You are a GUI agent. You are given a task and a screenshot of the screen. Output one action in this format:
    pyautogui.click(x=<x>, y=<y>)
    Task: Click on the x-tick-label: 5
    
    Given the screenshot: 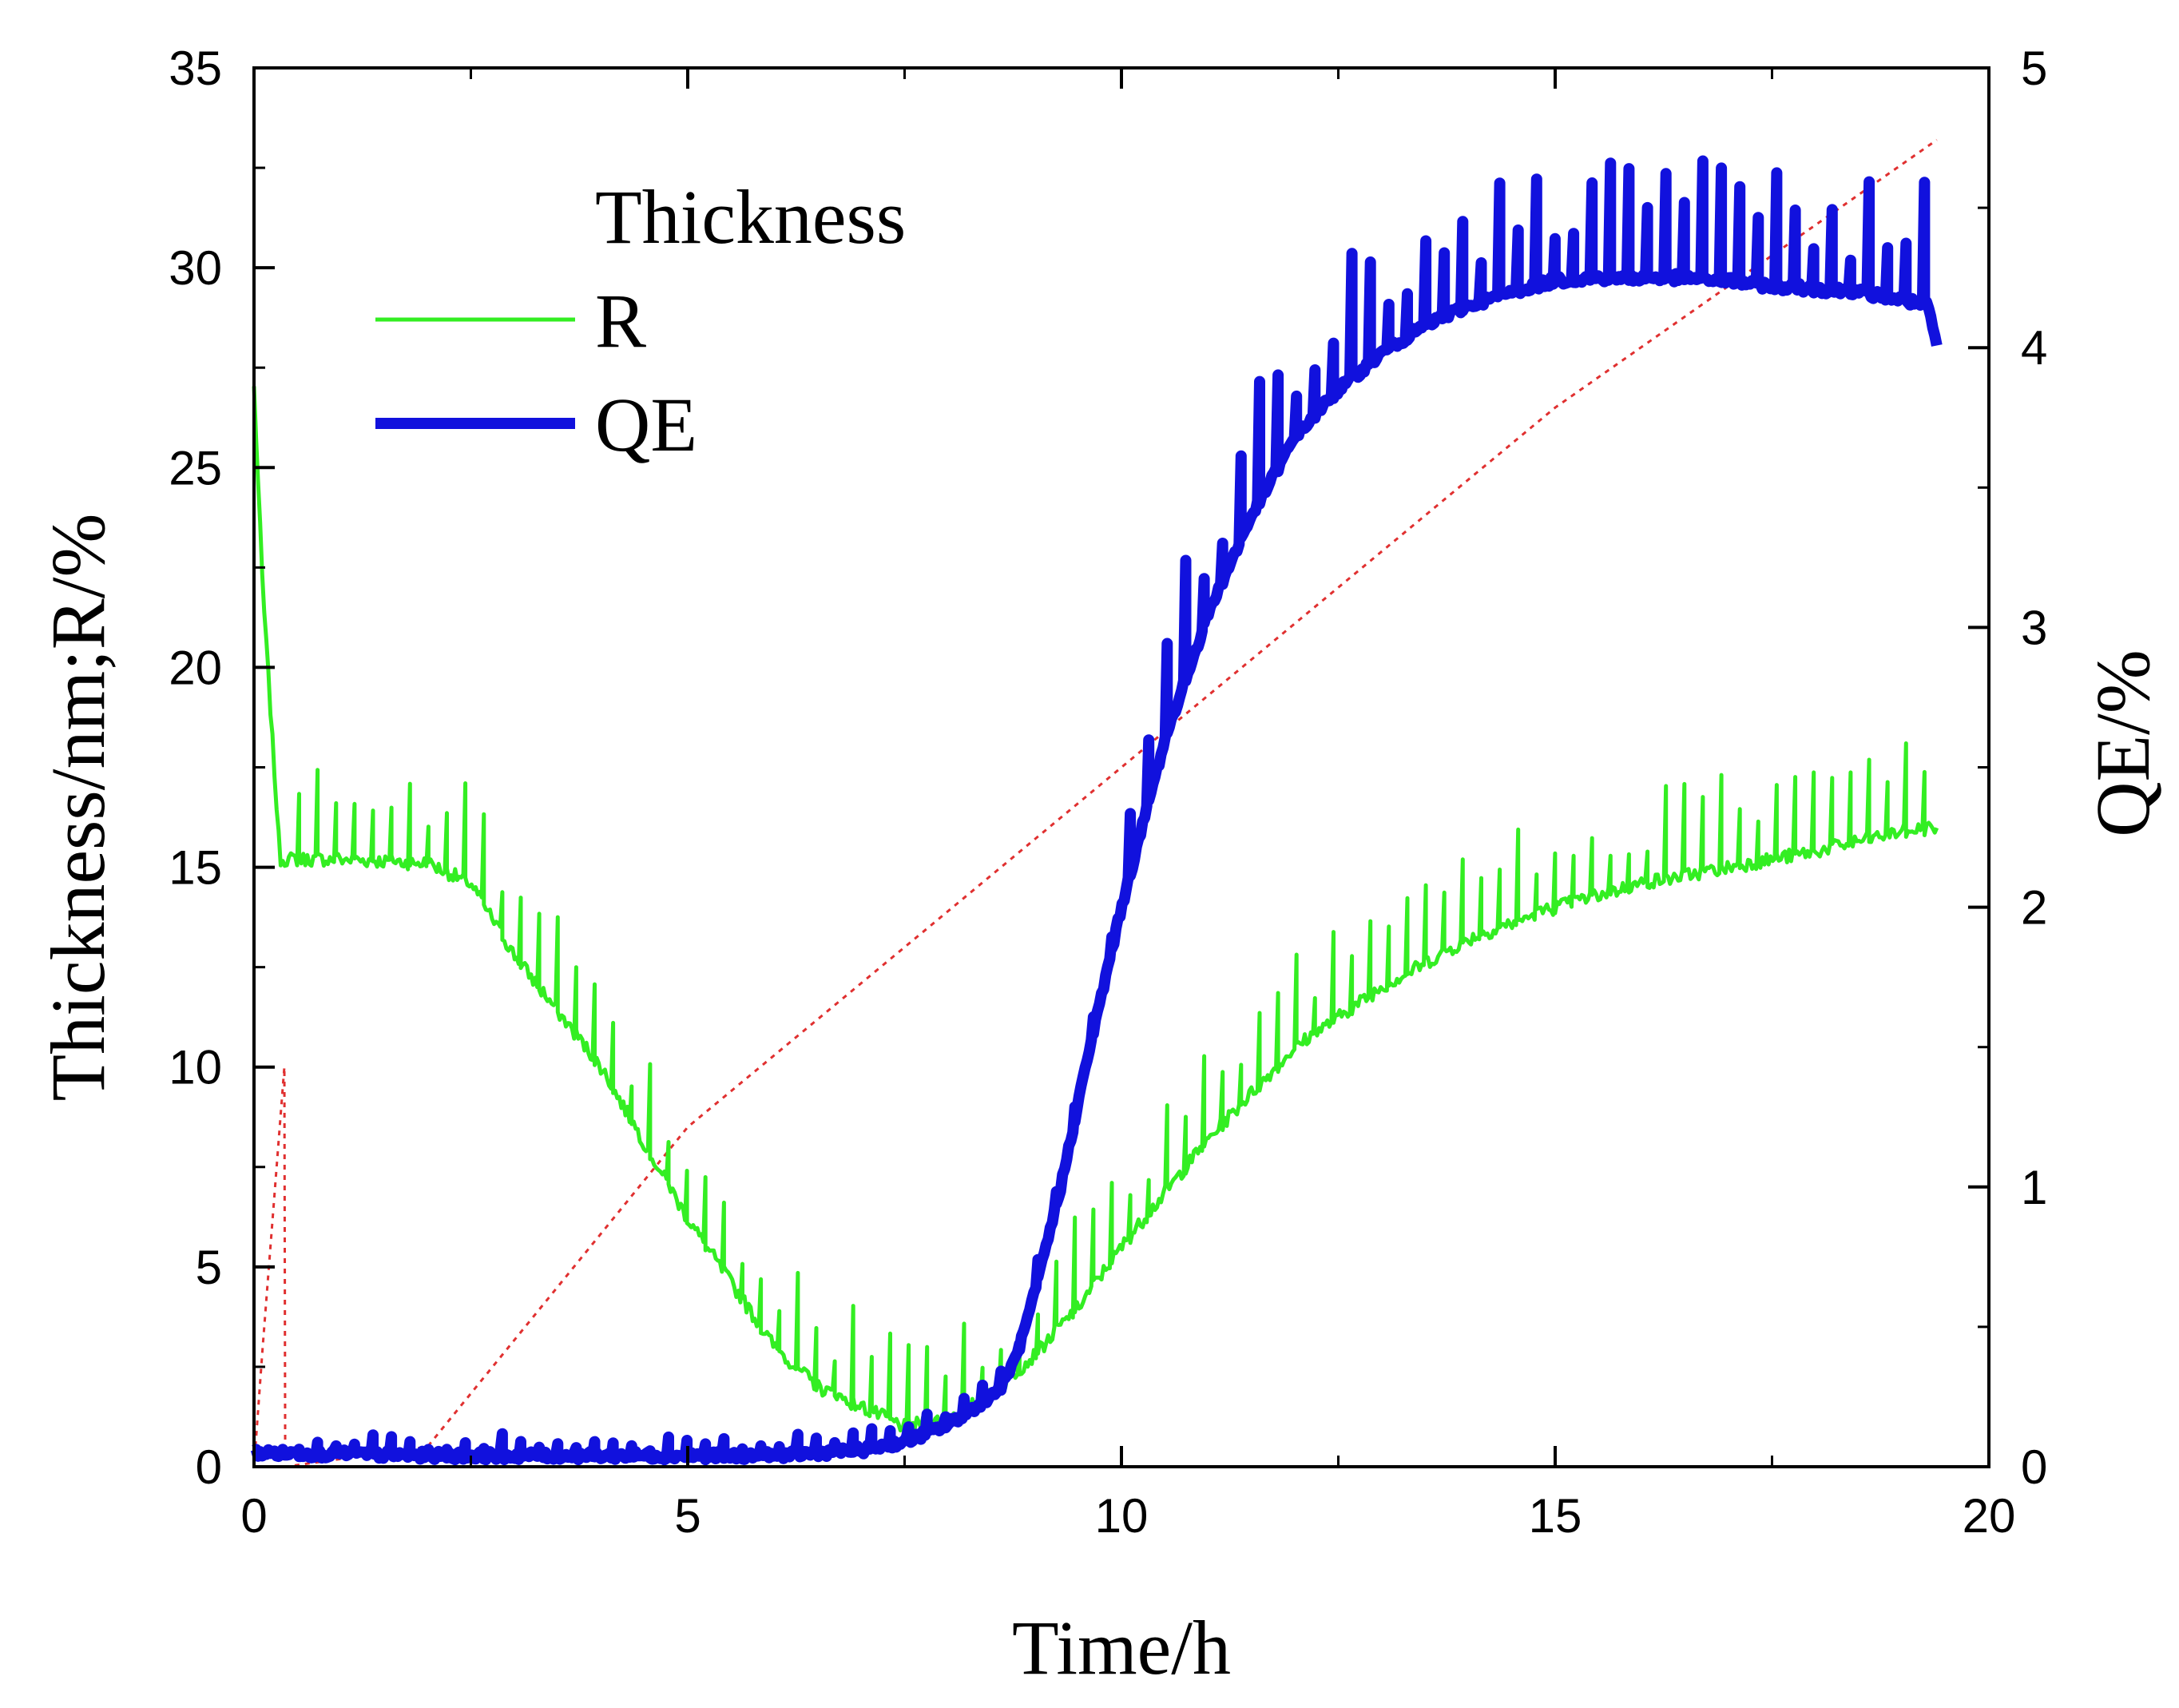 What is the action you would take?
    pyautogui.click(x=687, y=1516)
    